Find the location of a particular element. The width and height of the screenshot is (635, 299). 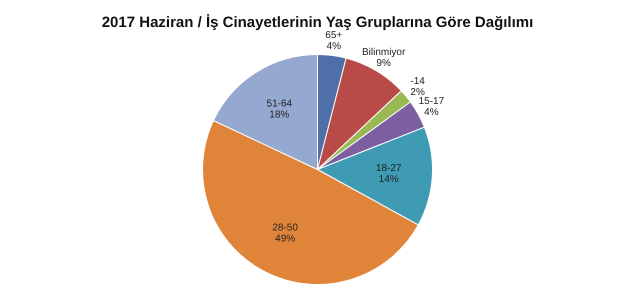

data-label: 18% is located at coordinates (279, 115).